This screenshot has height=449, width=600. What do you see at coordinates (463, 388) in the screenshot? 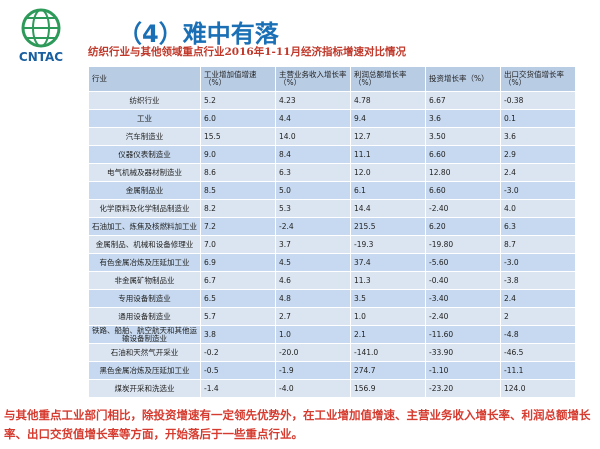
I see `value-cell: -23.20` at bounding box center [463, 388].